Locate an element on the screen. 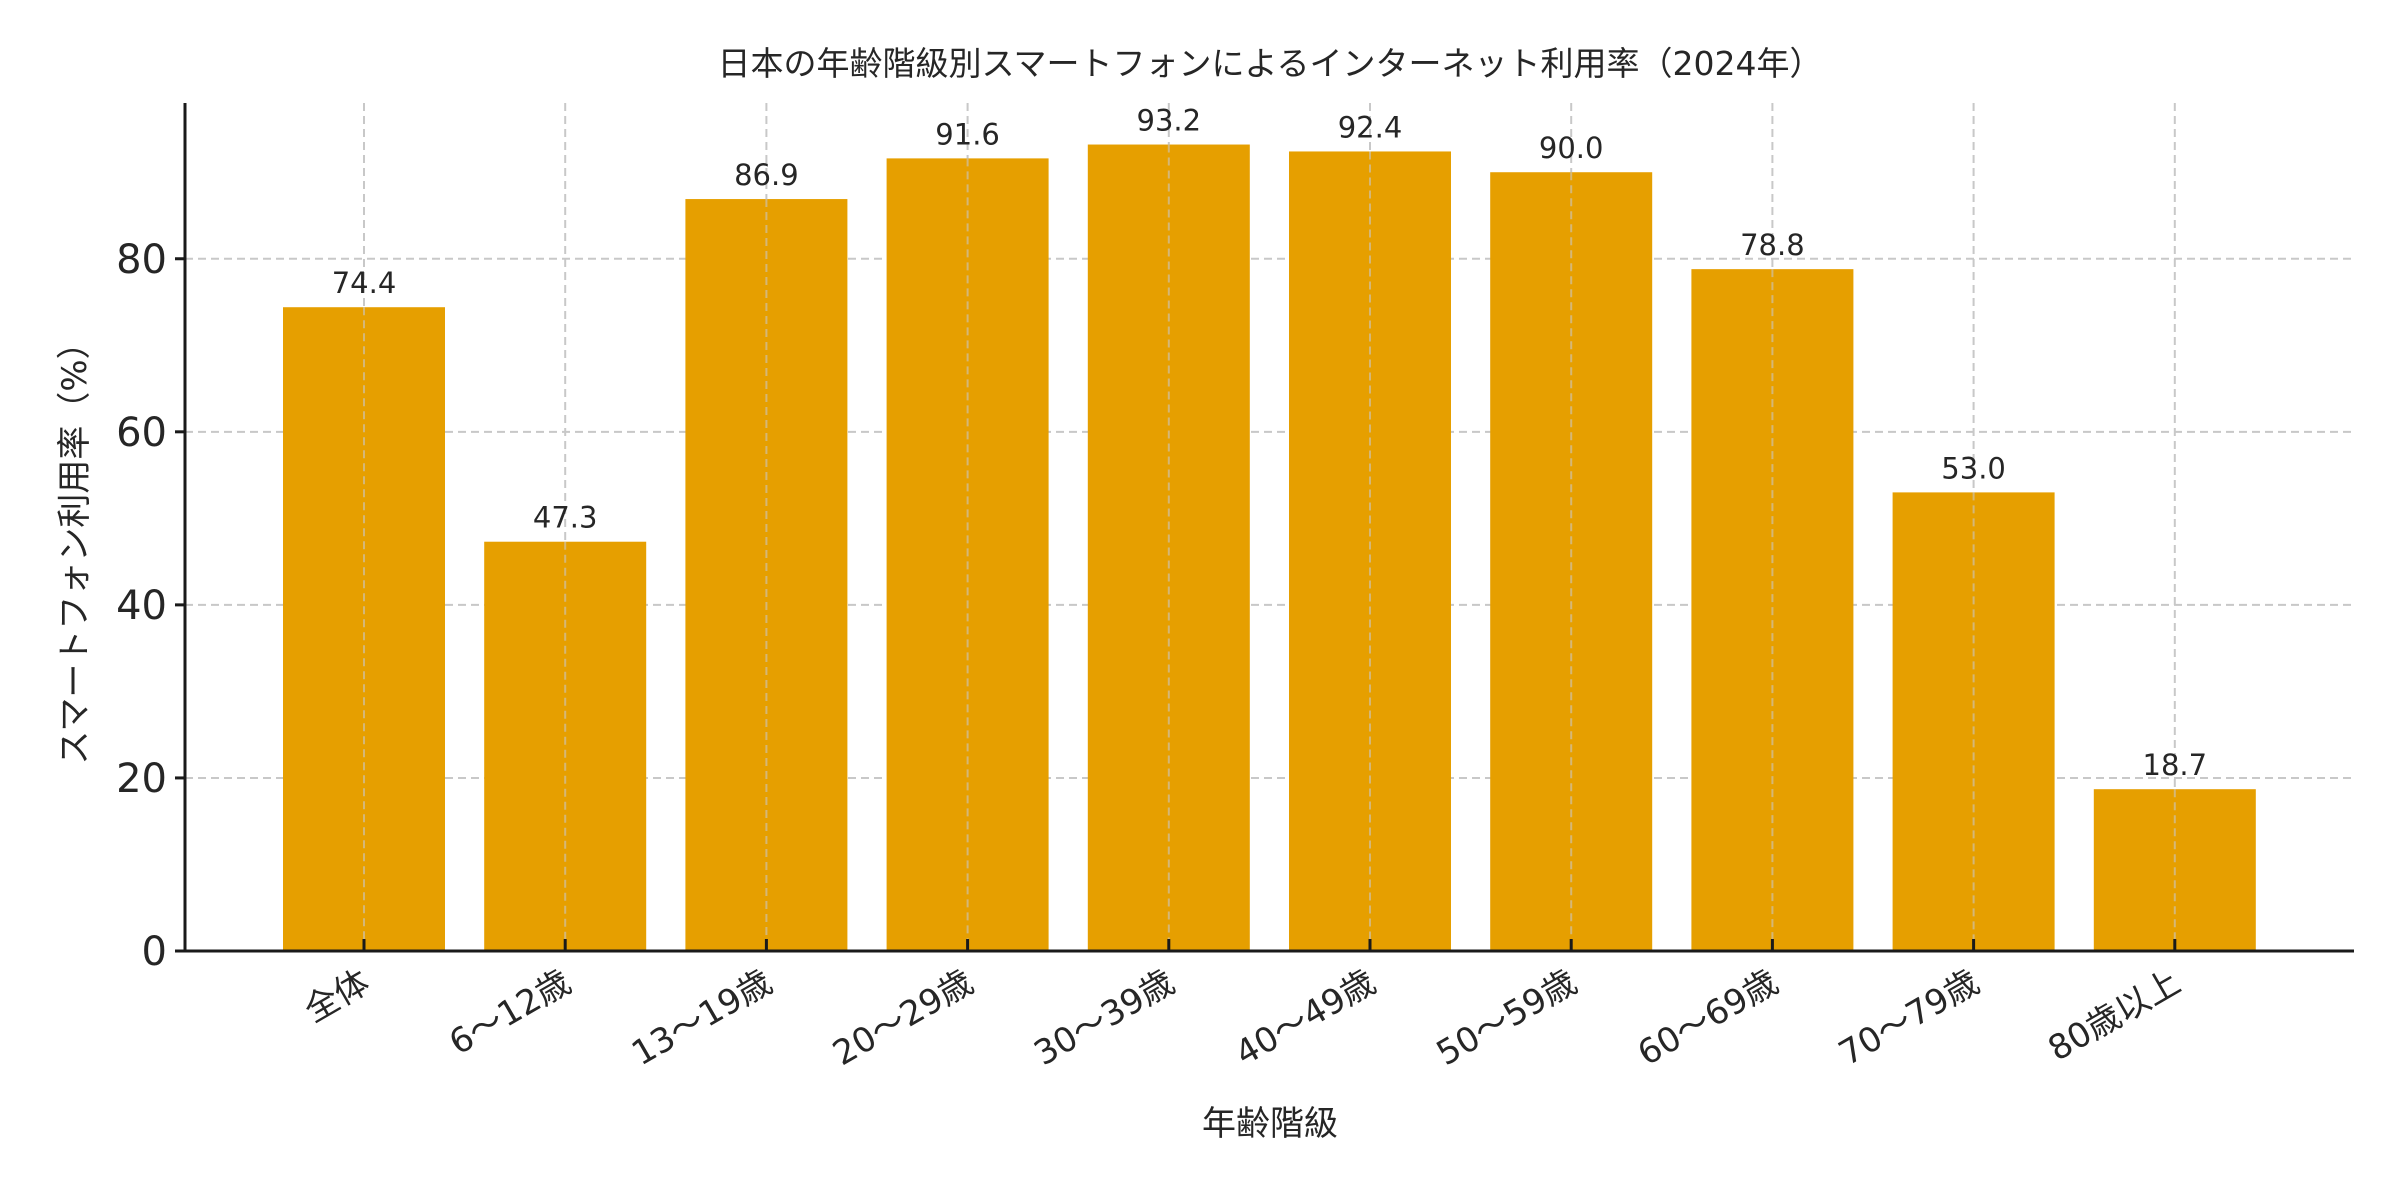 The height and width of the screenshot is (1204, 2400). x-tick-label: 70〜79歳 is located at coordinates (1909, 1018).